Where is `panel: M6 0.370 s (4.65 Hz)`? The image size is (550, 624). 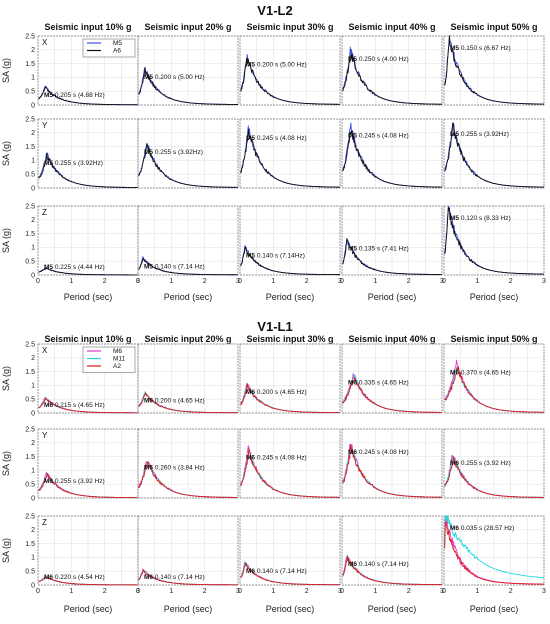 panel: M6 0.370 s (4.65 Hz) is located at coordinates (494, 378).